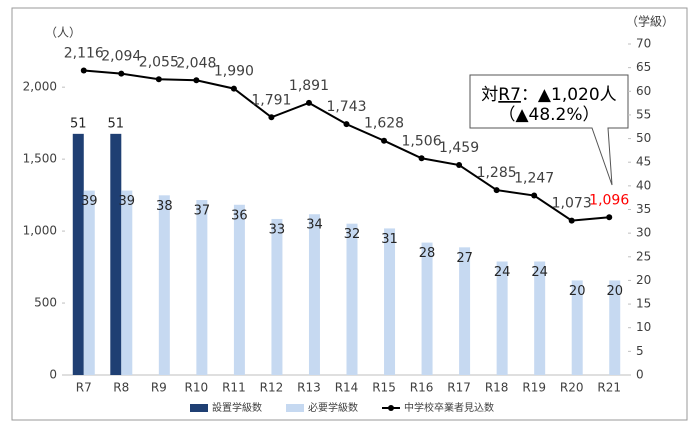 The image size is (699, 428). I want to click on bar-value-label: 37, so click(202, 211).